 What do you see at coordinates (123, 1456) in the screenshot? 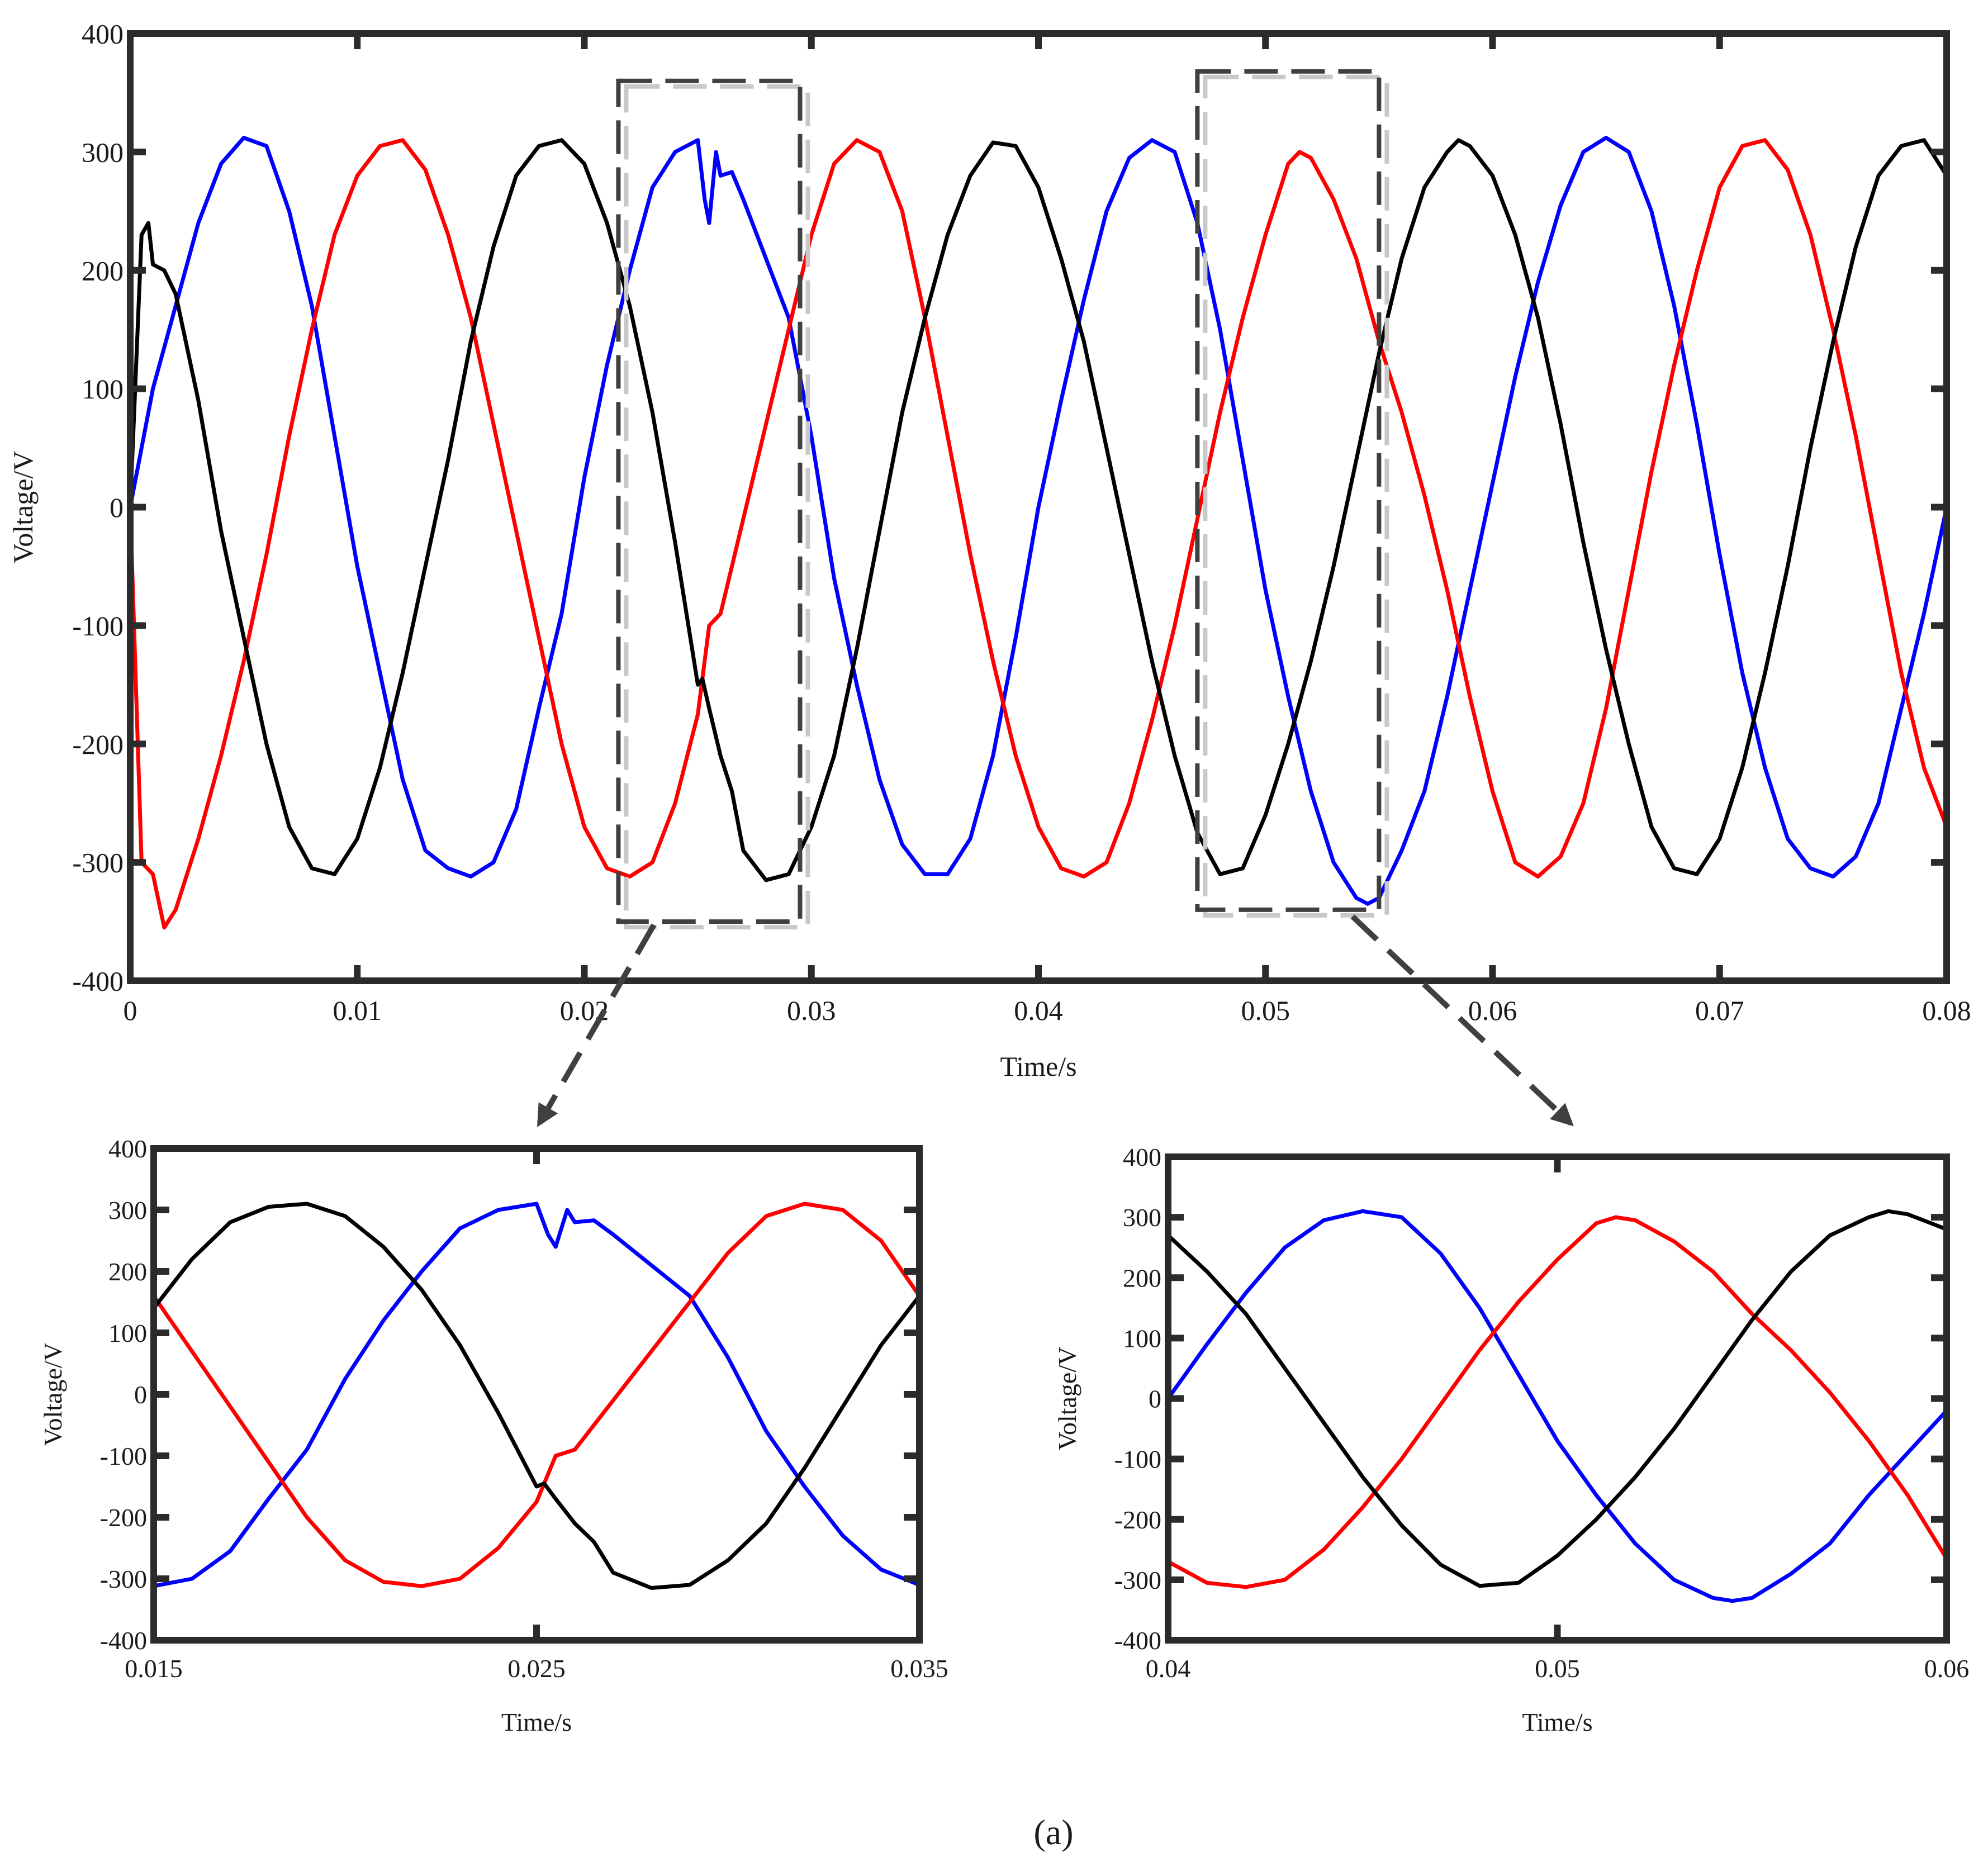
I see `zoom-left-ytick-label-5: -100` at bounding box center [123, 1456].